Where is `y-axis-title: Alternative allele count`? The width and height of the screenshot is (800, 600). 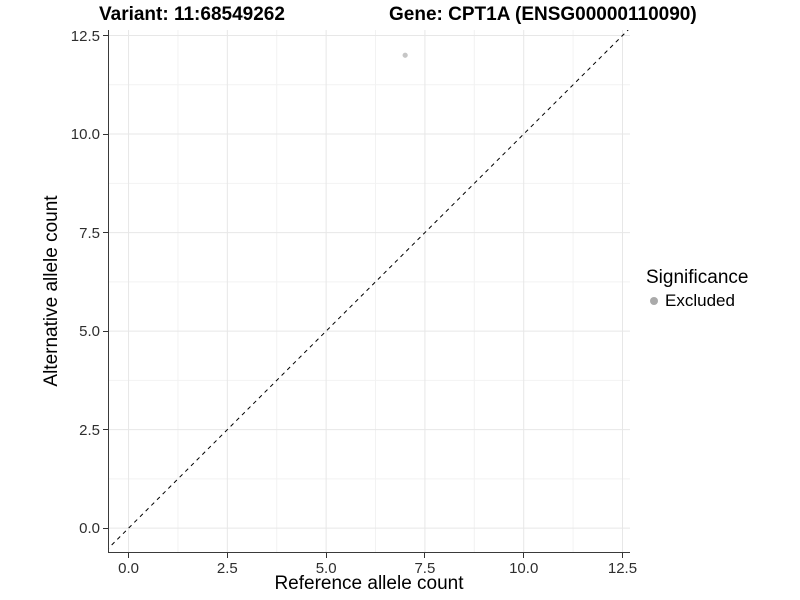
y-axis-title: Alternative allele count is located at coordinates (51, 291).